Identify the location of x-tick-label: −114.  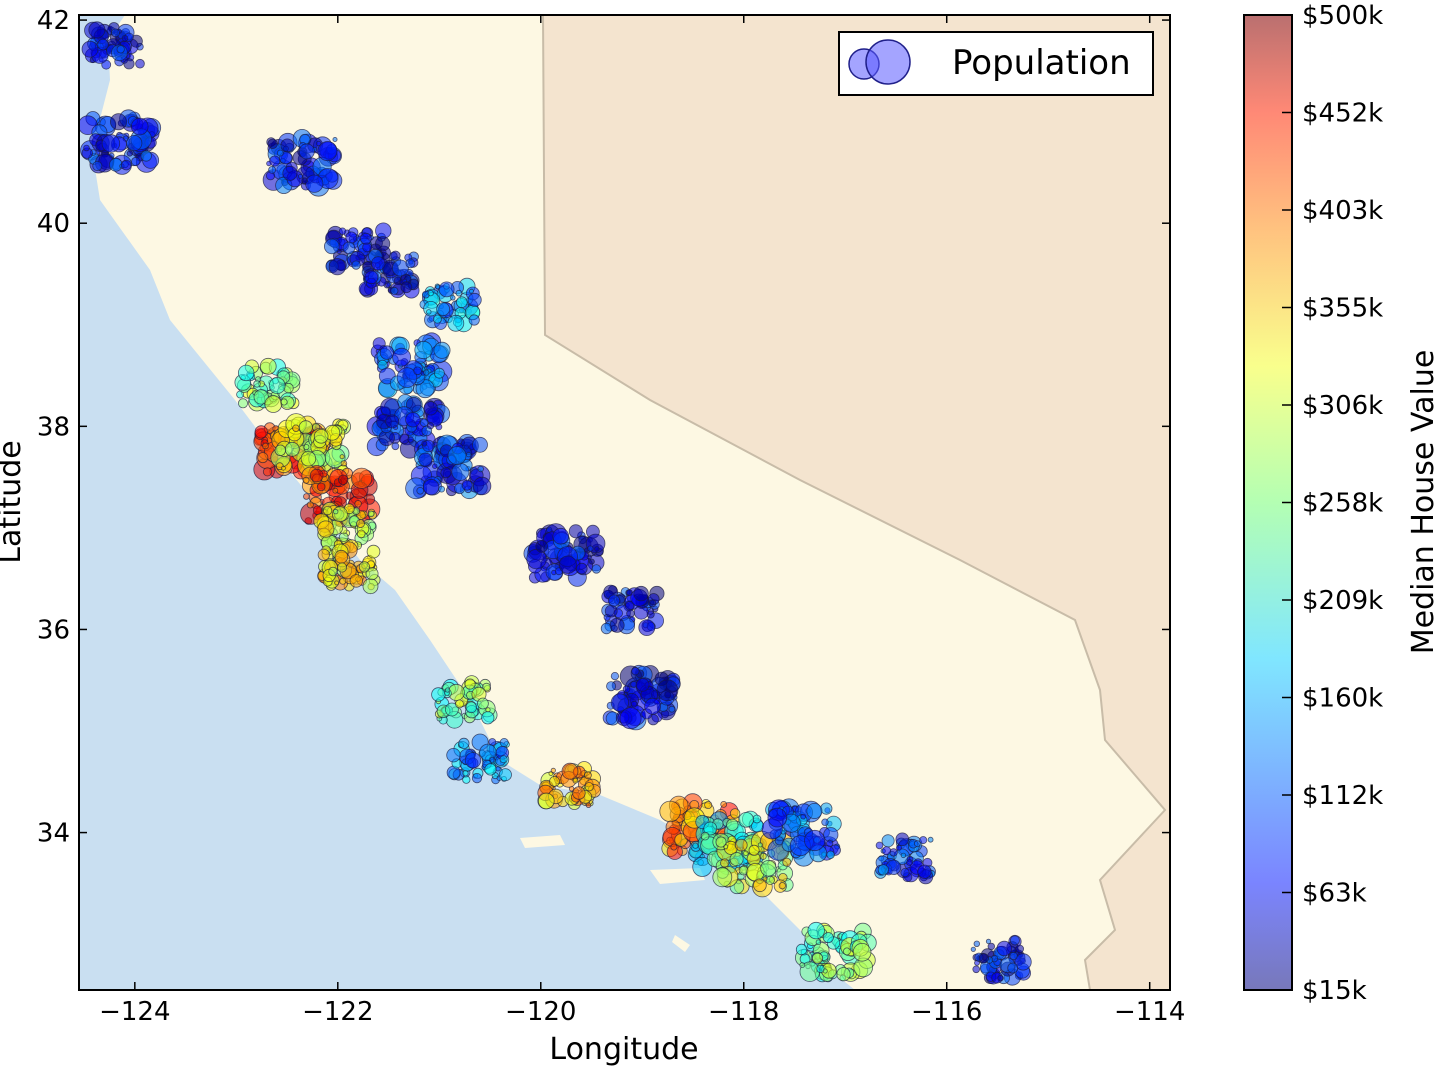
(1149, 1012).